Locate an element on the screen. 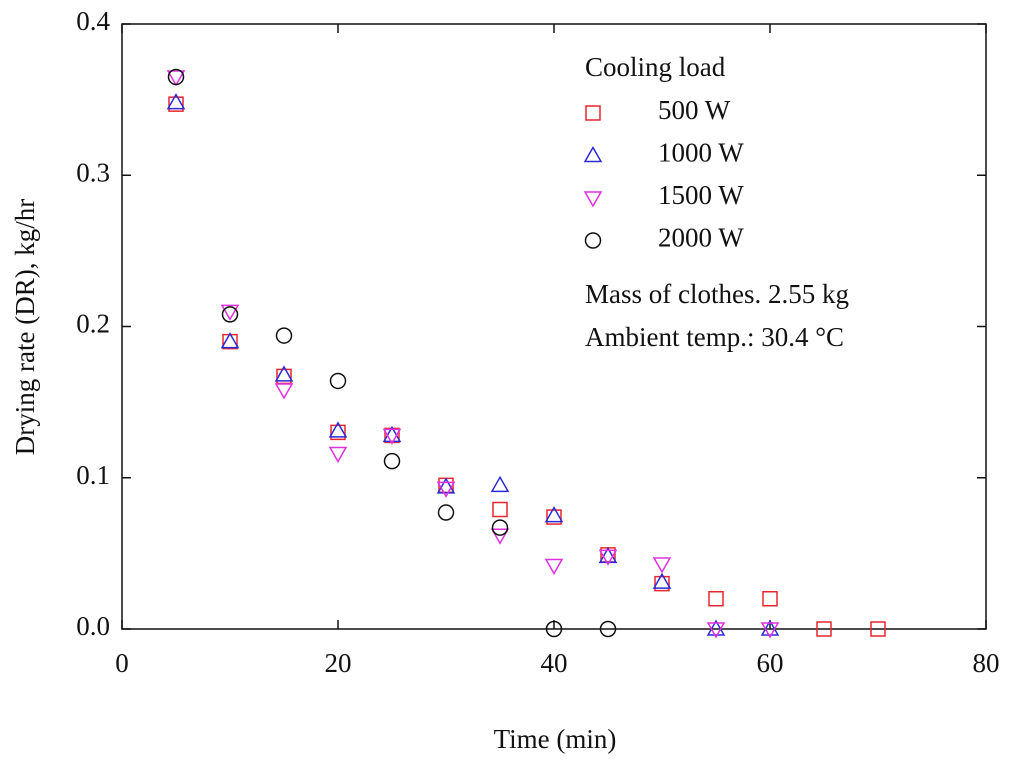  y-tick-label: 0.3 is located at coordinates (93, 172).